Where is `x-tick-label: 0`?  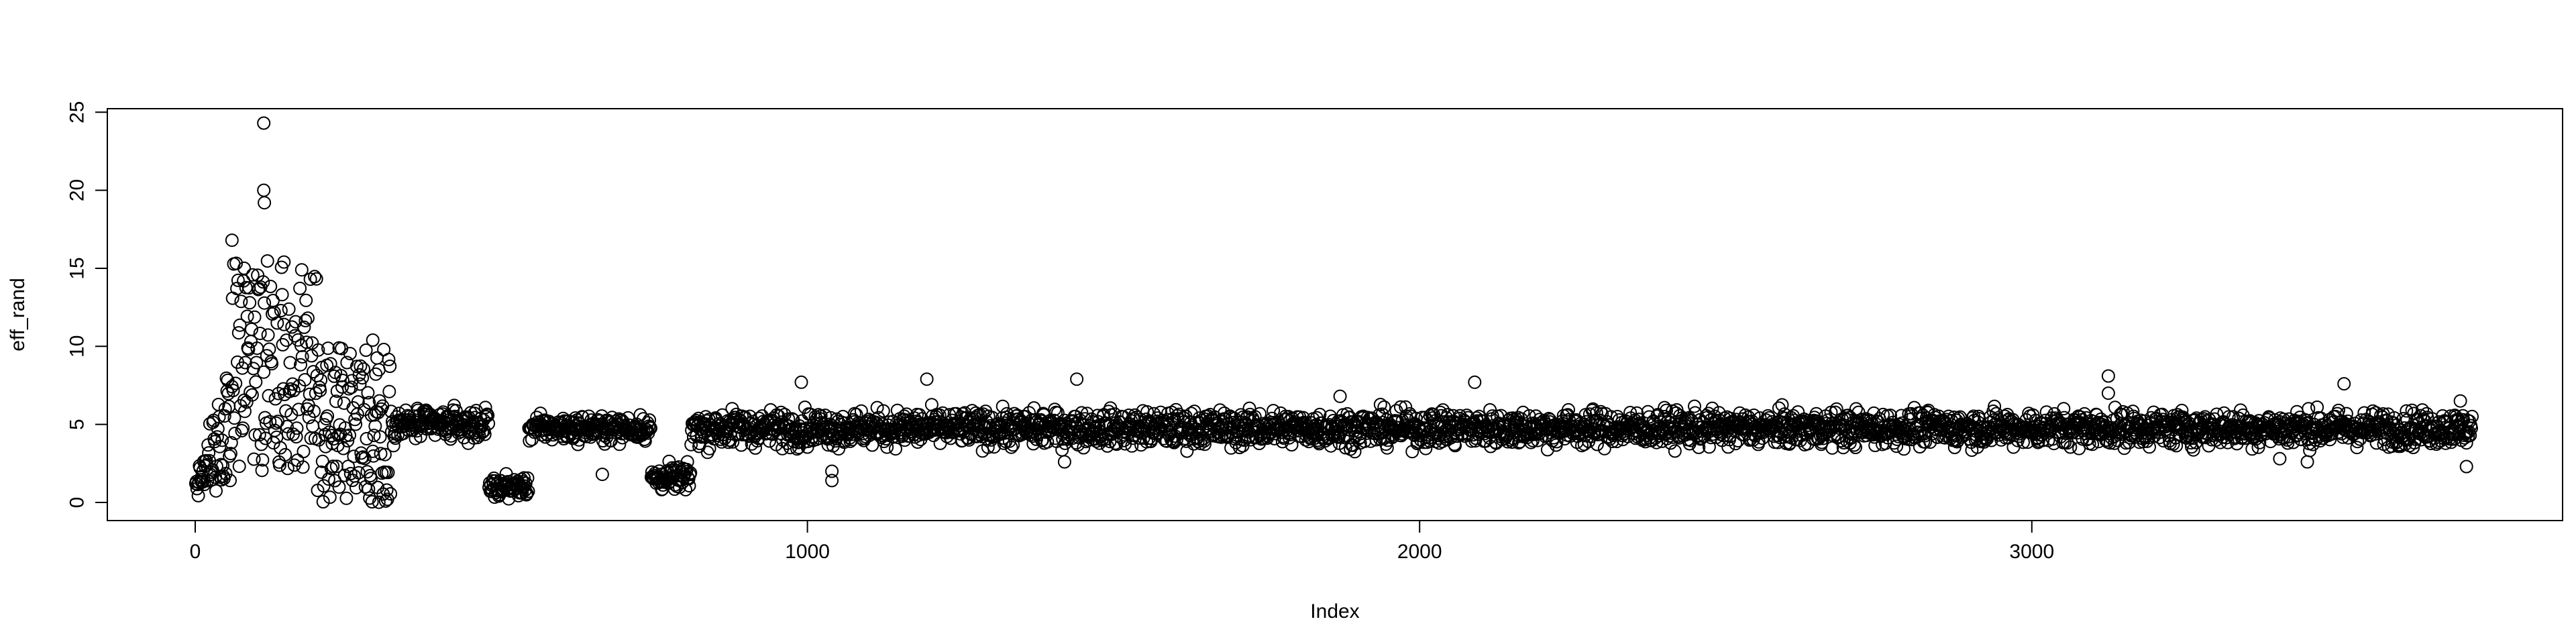
x-tick-label: 0 is located at coordinates (195, 552).